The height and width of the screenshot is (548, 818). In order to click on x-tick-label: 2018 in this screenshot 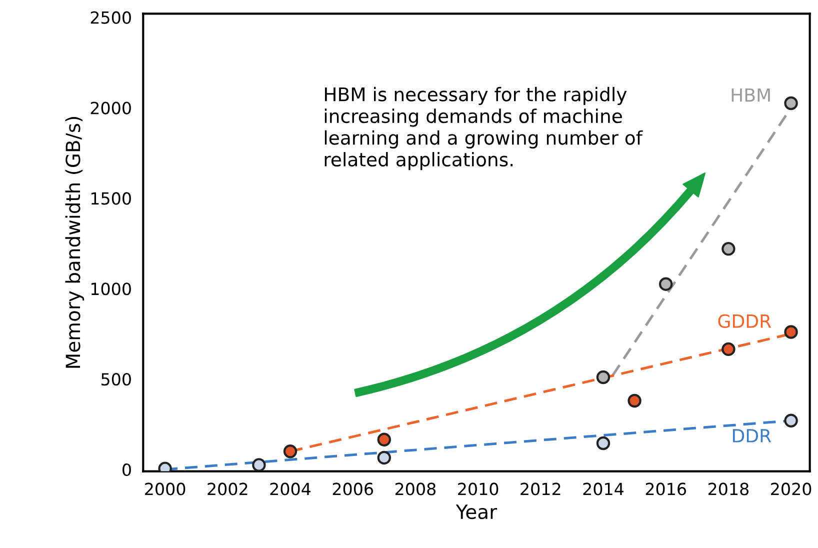, I will do `click(728, 489)`.